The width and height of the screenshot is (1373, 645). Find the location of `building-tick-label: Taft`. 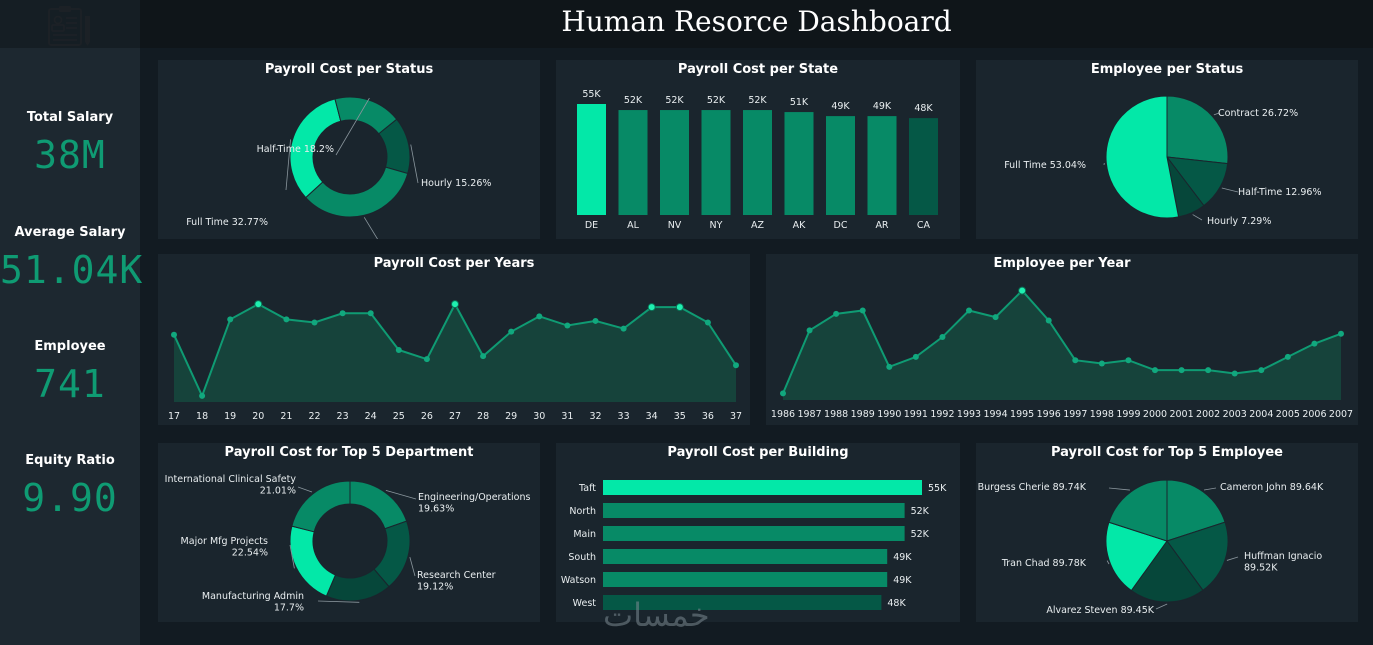

building-tick-label: Taft is located at coordinates (587, 488).